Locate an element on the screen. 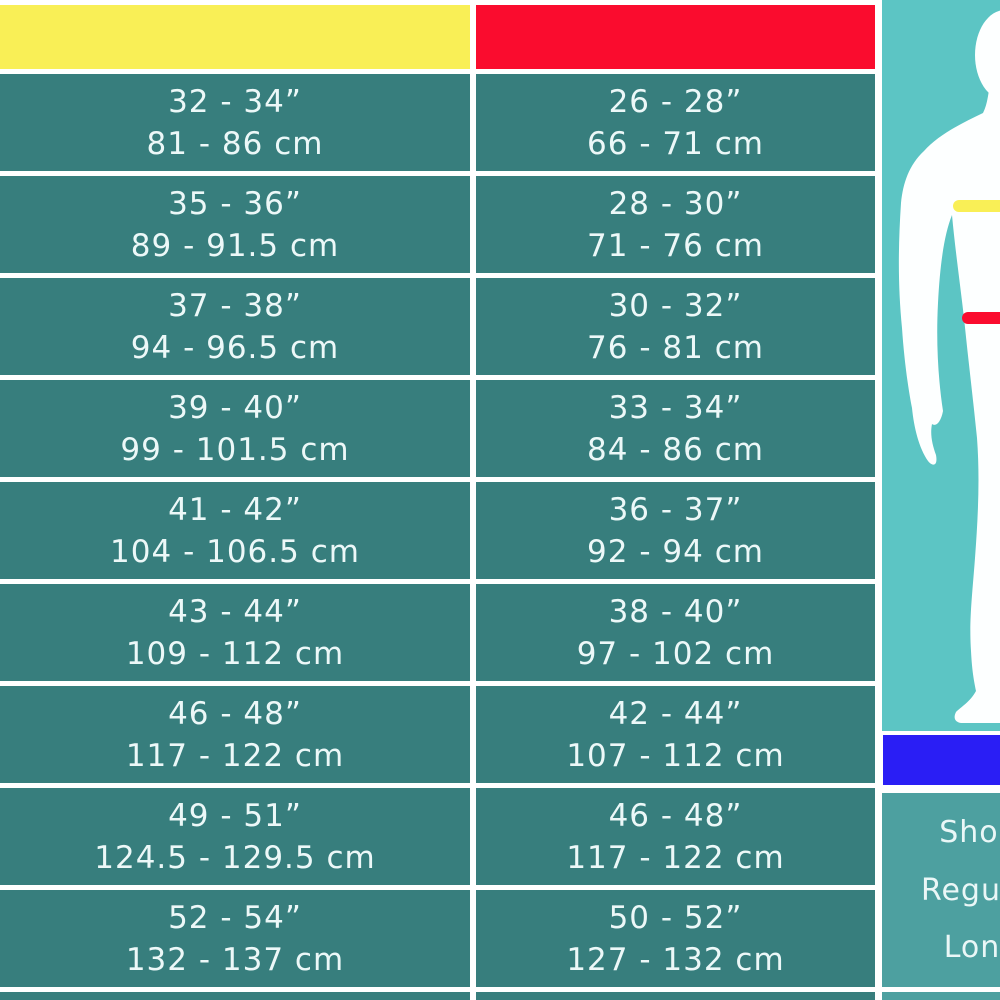 The height and width of the screenshot is (1000, 1000). inches-value: 28 - 30” is located at coordinates (675, 203).